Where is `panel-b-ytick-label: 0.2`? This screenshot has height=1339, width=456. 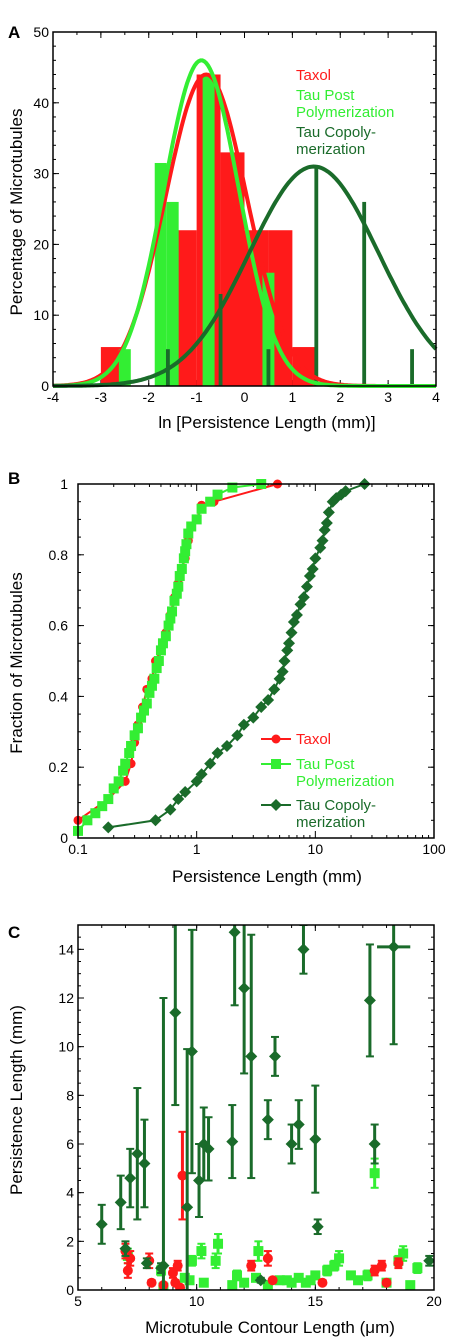
panel-b-ytick-label: 0.2 is located at coordinates (59, 767).